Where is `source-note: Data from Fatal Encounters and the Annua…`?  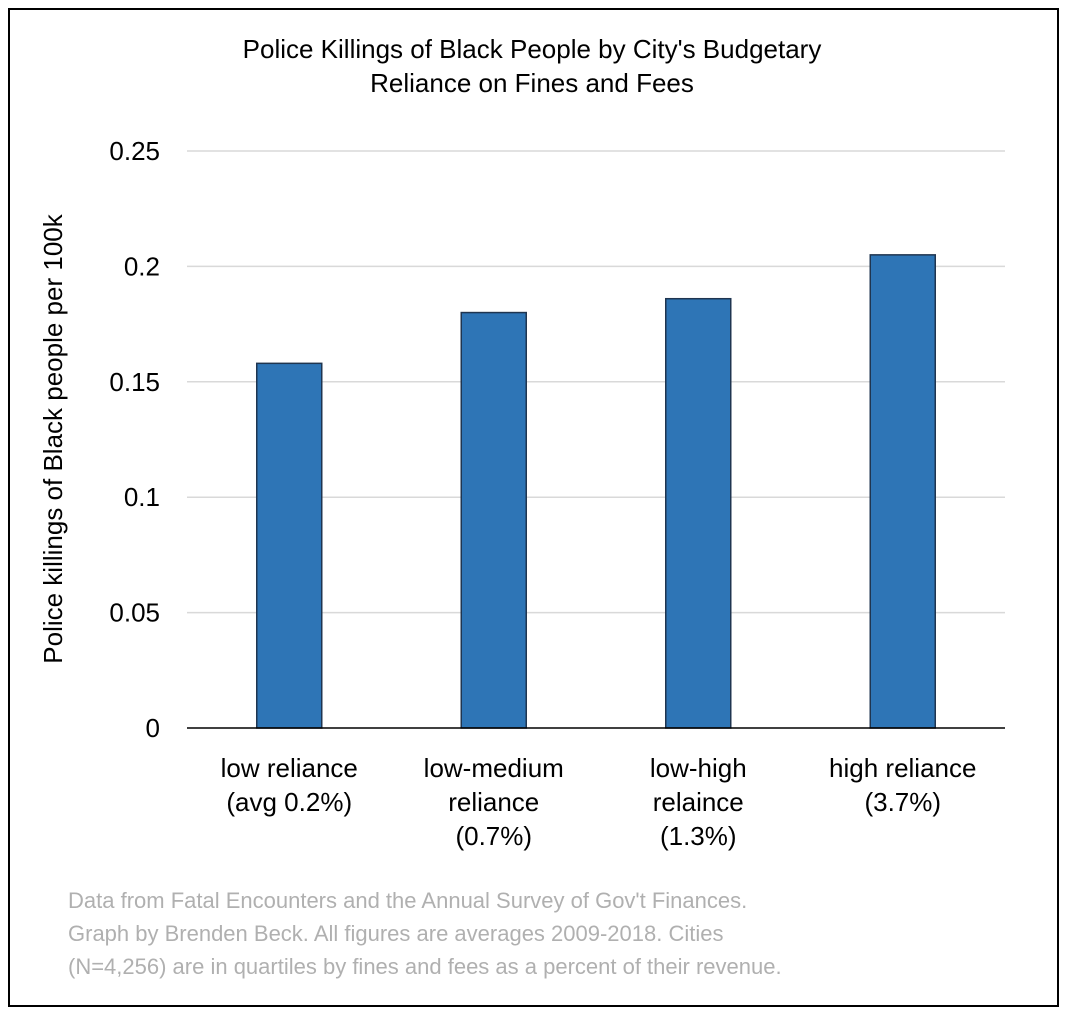 source-note: Data from Fatal Encounters and the Annua… is located at coordinates (425, 933).